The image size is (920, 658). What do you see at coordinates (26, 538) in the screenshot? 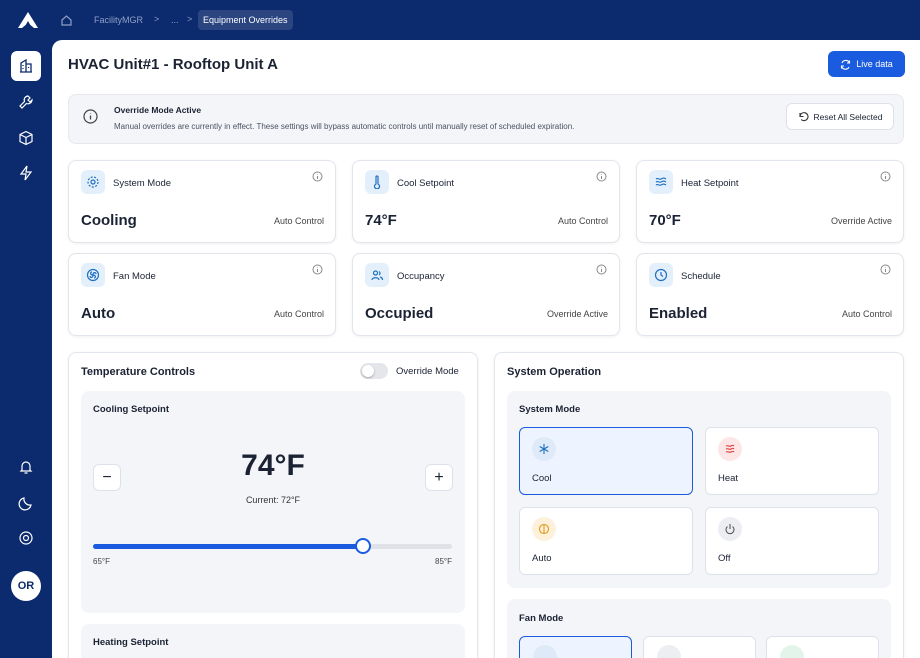
I see `nav-help` at bounding box center [26, 538].